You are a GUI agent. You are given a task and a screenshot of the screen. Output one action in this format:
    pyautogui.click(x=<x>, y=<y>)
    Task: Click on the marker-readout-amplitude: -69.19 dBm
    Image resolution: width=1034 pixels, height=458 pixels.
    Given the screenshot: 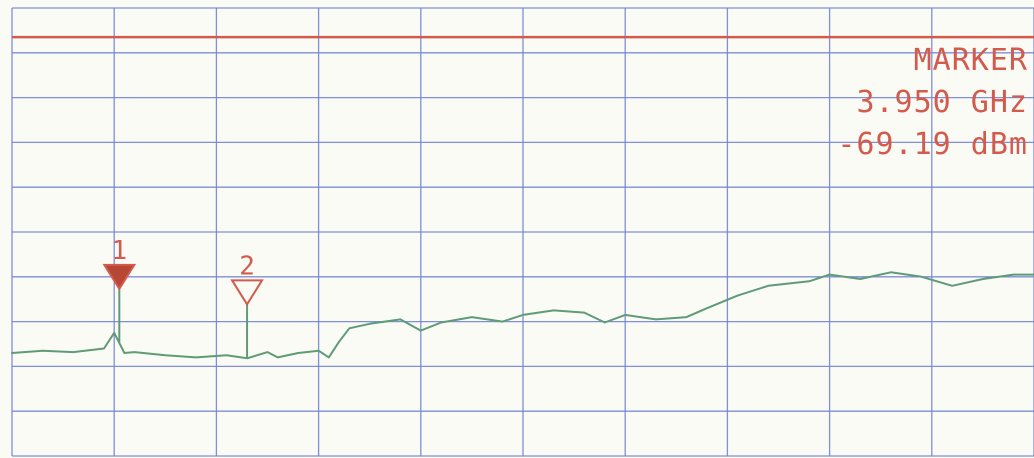 What is the action you would take?
    pyautogui.click(x=932, y=144)
    